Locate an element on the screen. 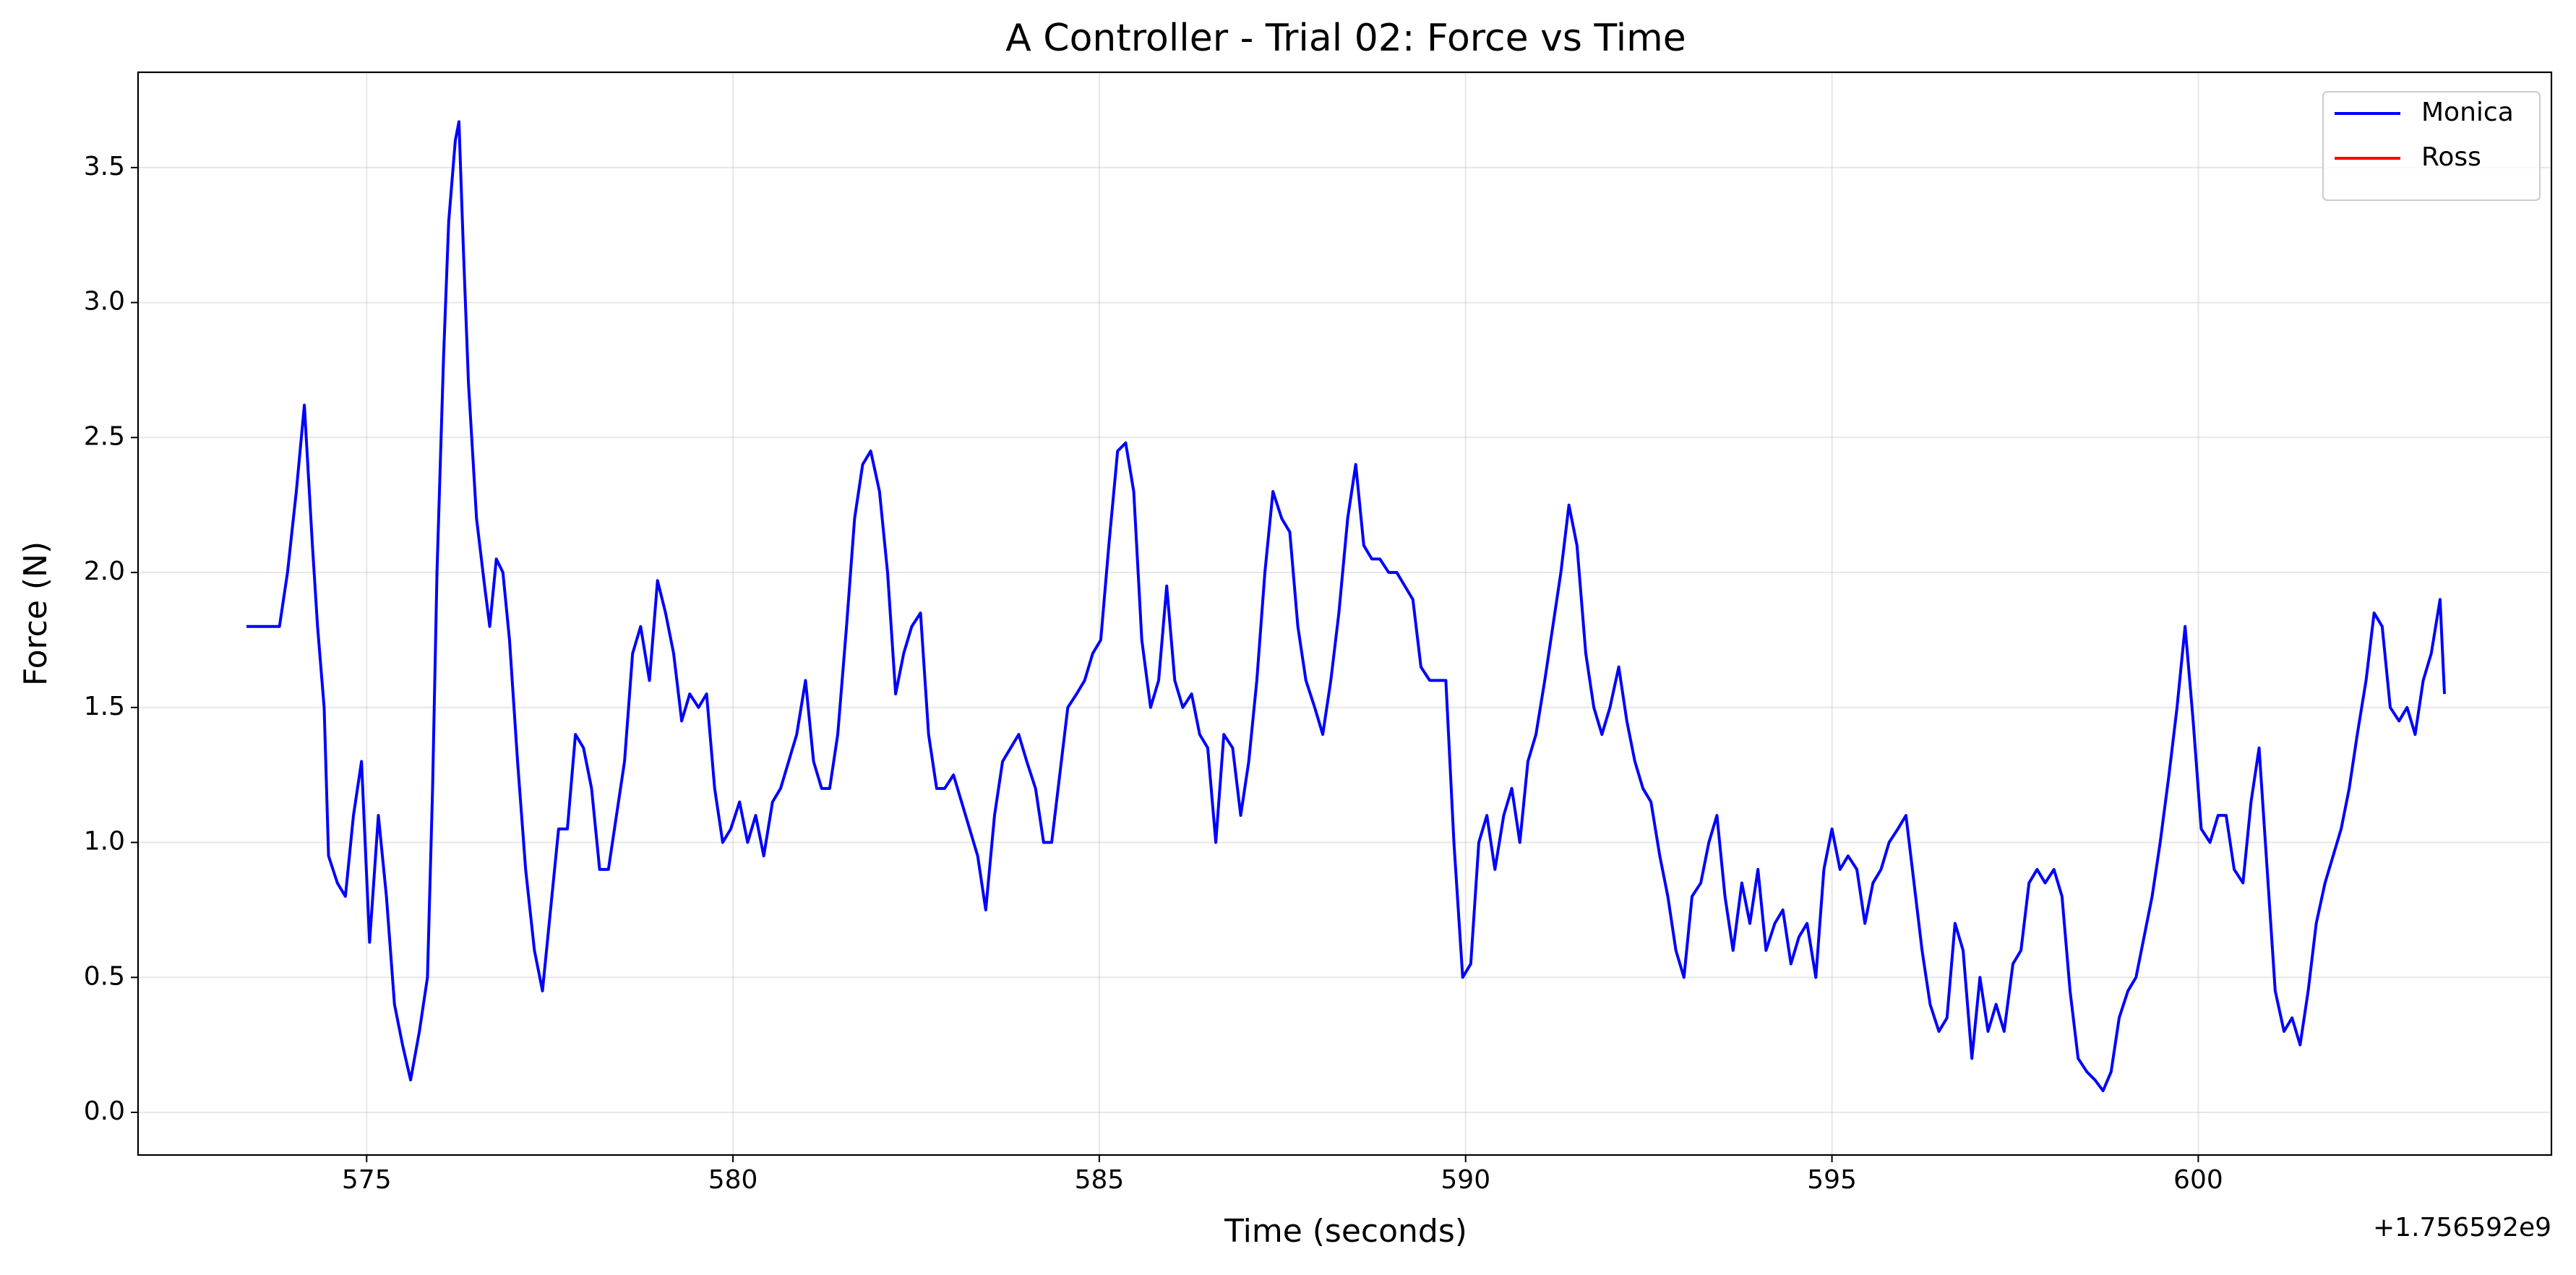  chart-title: A Controller - Trial 02: Force vs Time is located at coordinates (1346, 38).